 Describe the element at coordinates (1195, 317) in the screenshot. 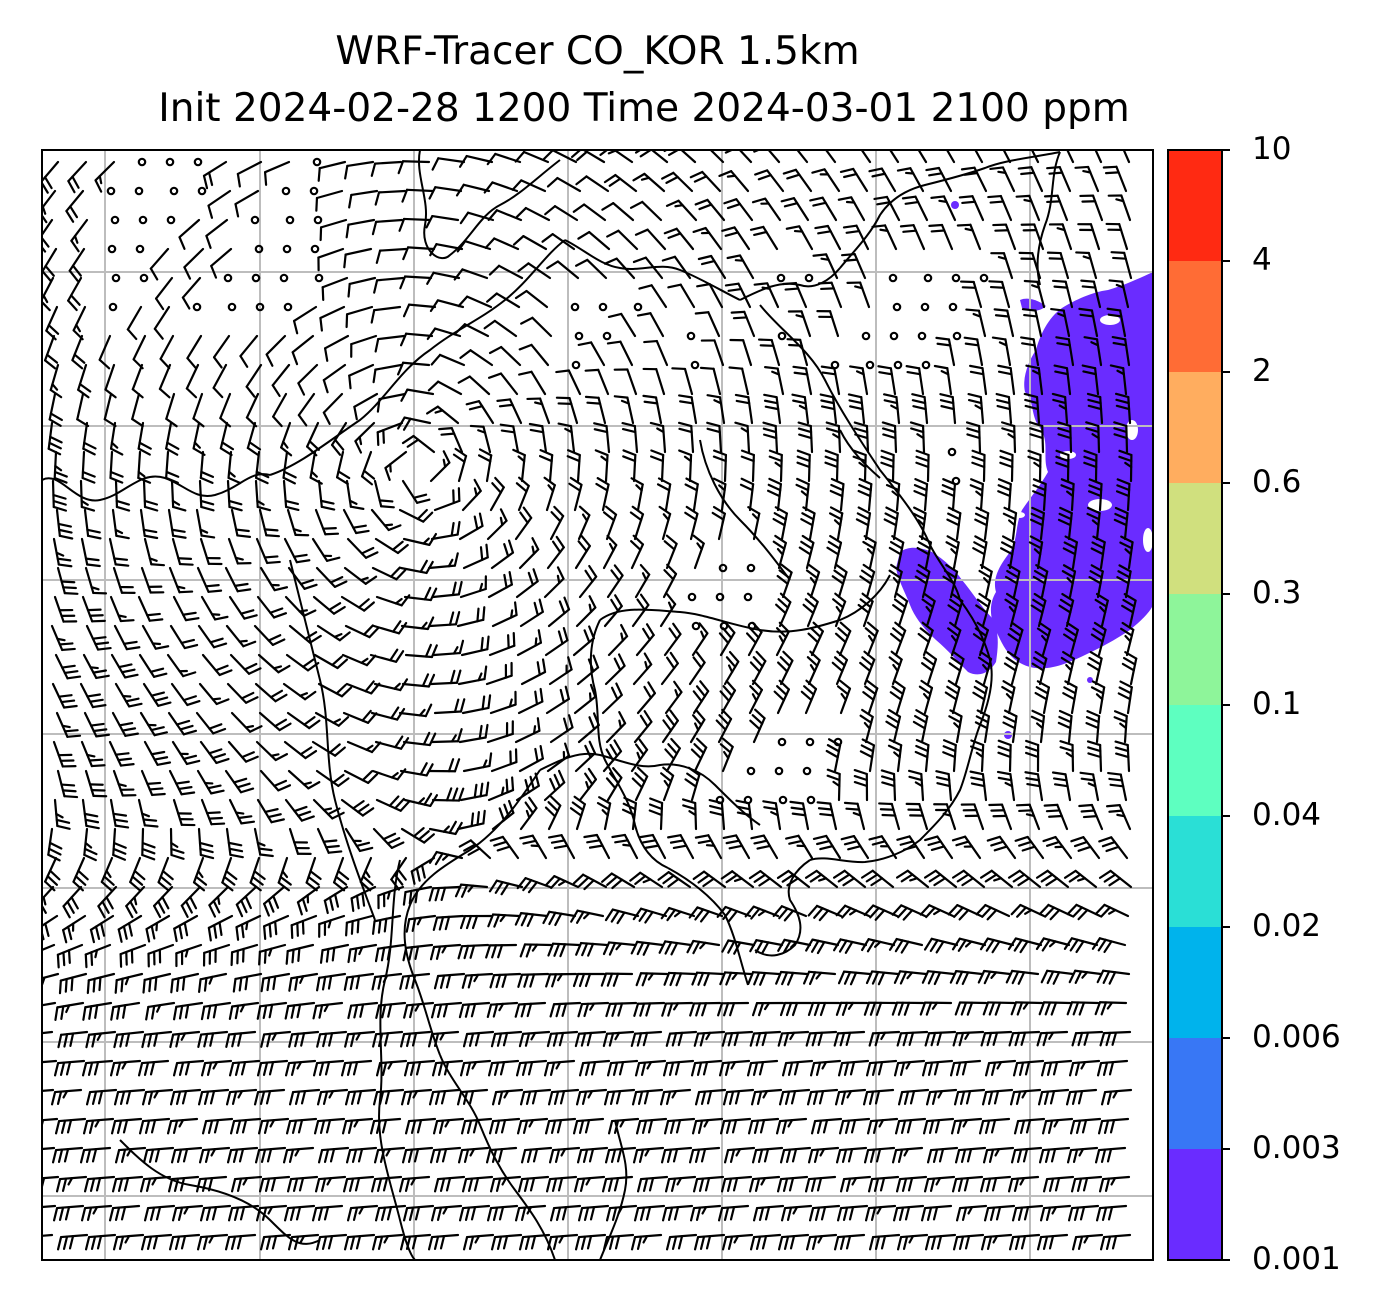

I see `colorbar-segment` at that location.